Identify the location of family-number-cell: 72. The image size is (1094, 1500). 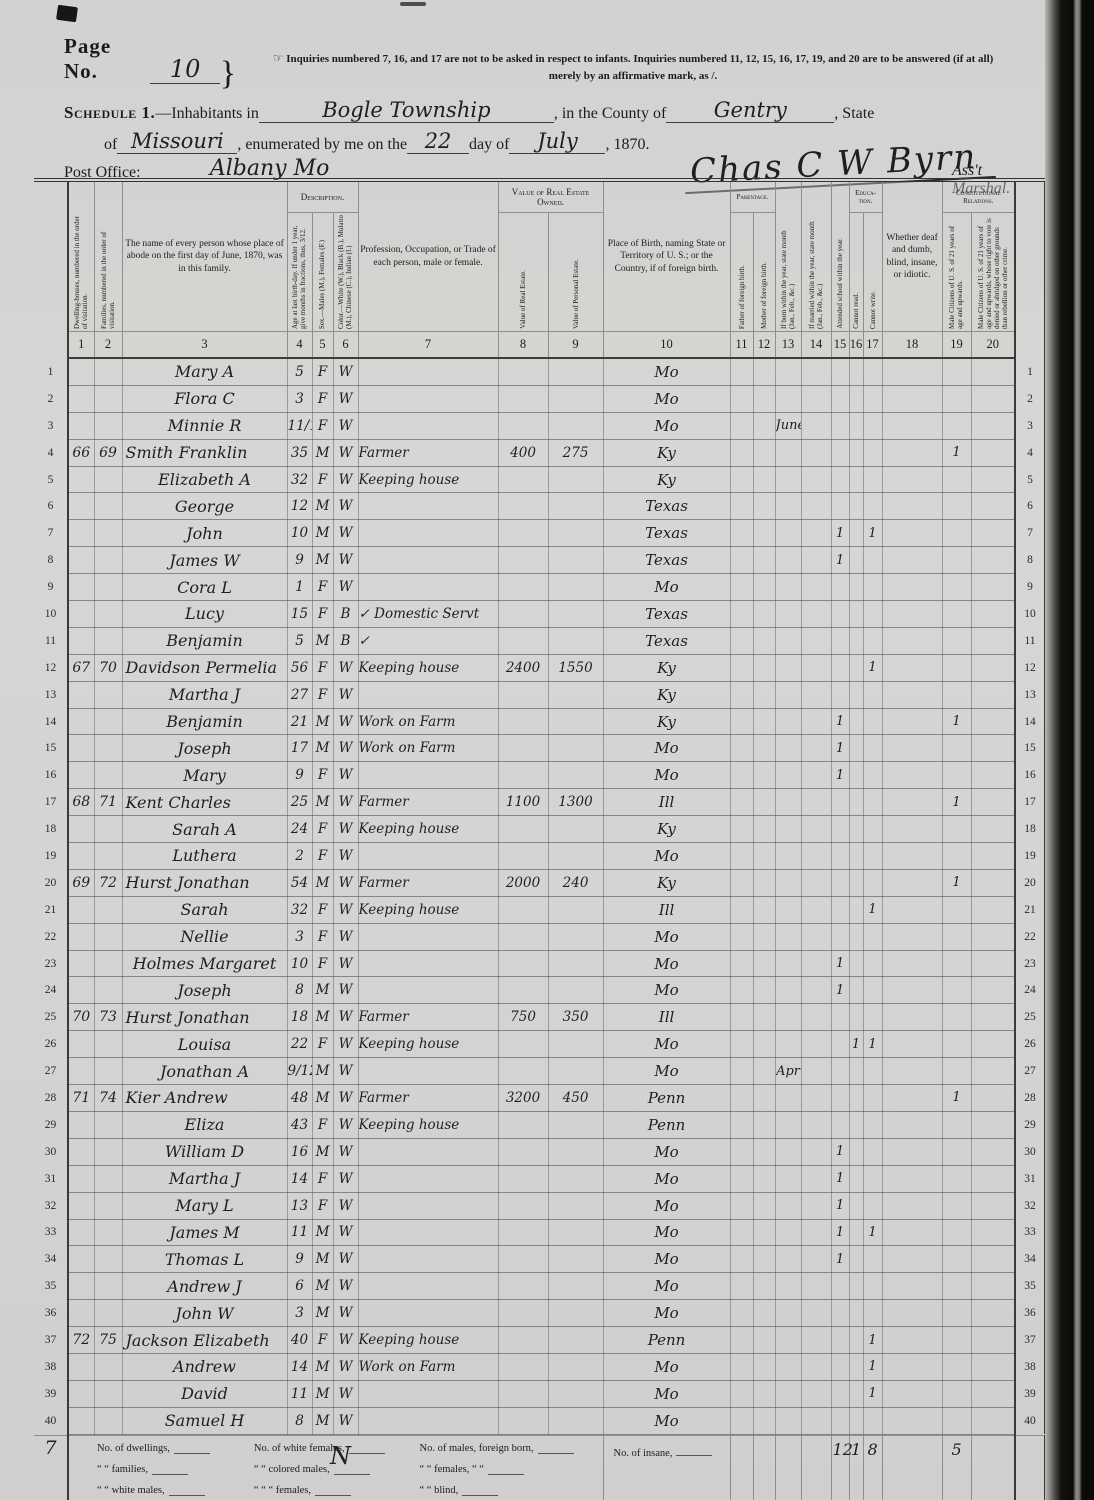
(108, 882).